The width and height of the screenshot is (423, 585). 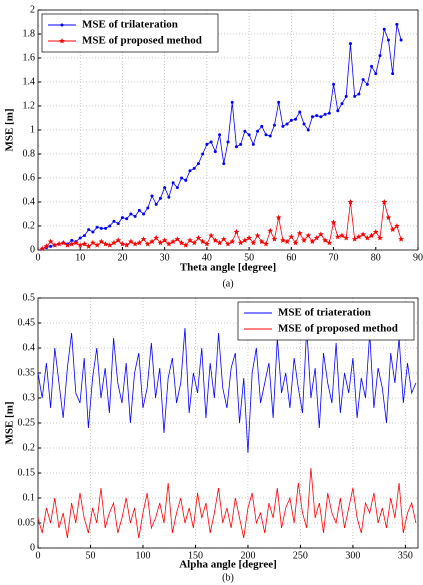 What do you see at coordinates (165, 257) in the screenshot?
I see `x-tick-label: 30` at bounding box center [165, 257].